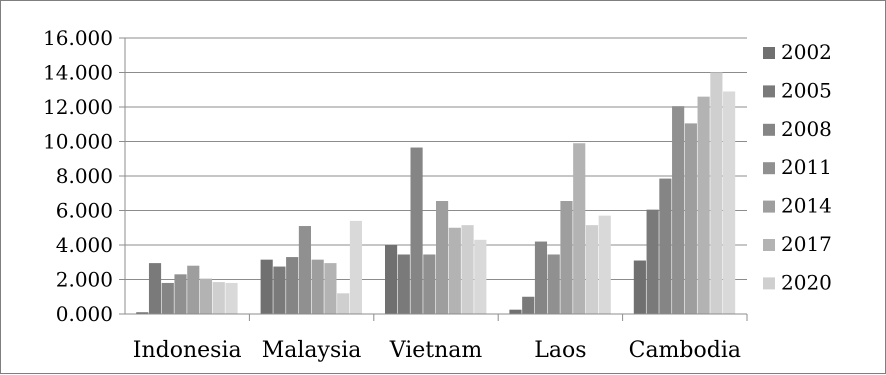 The width and height of the screenshot is (886, 375). I want to click on y-tick-label: 10.000, so click(78, 142).